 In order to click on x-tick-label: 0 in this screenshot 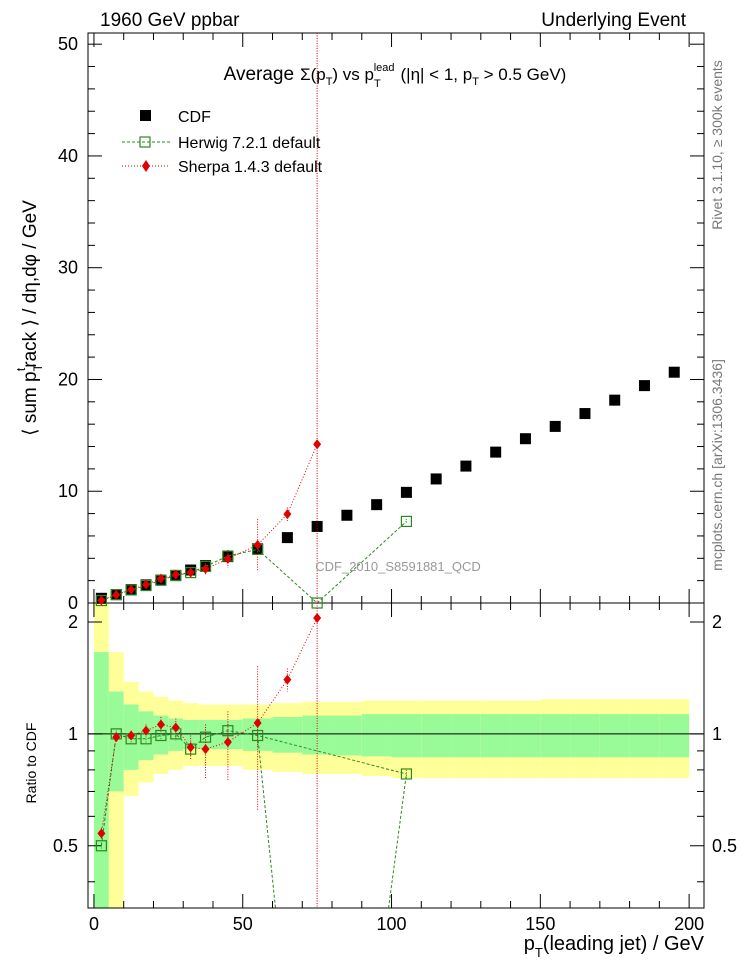, I will do `click(94, 924)`.